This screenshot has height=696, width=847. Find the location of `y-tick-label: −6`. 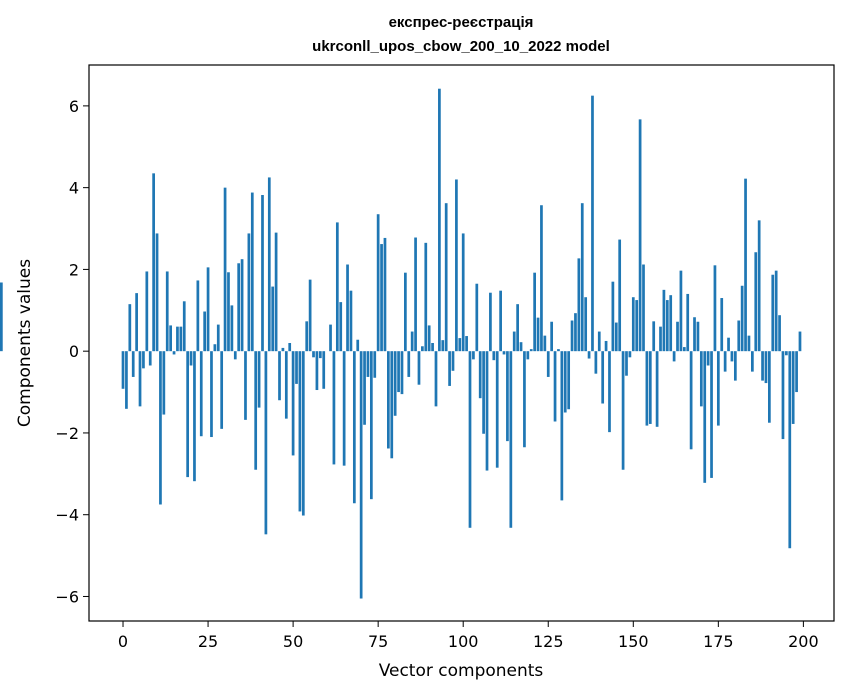

y-tick-label: −6 is located at coordinates (67, 596).